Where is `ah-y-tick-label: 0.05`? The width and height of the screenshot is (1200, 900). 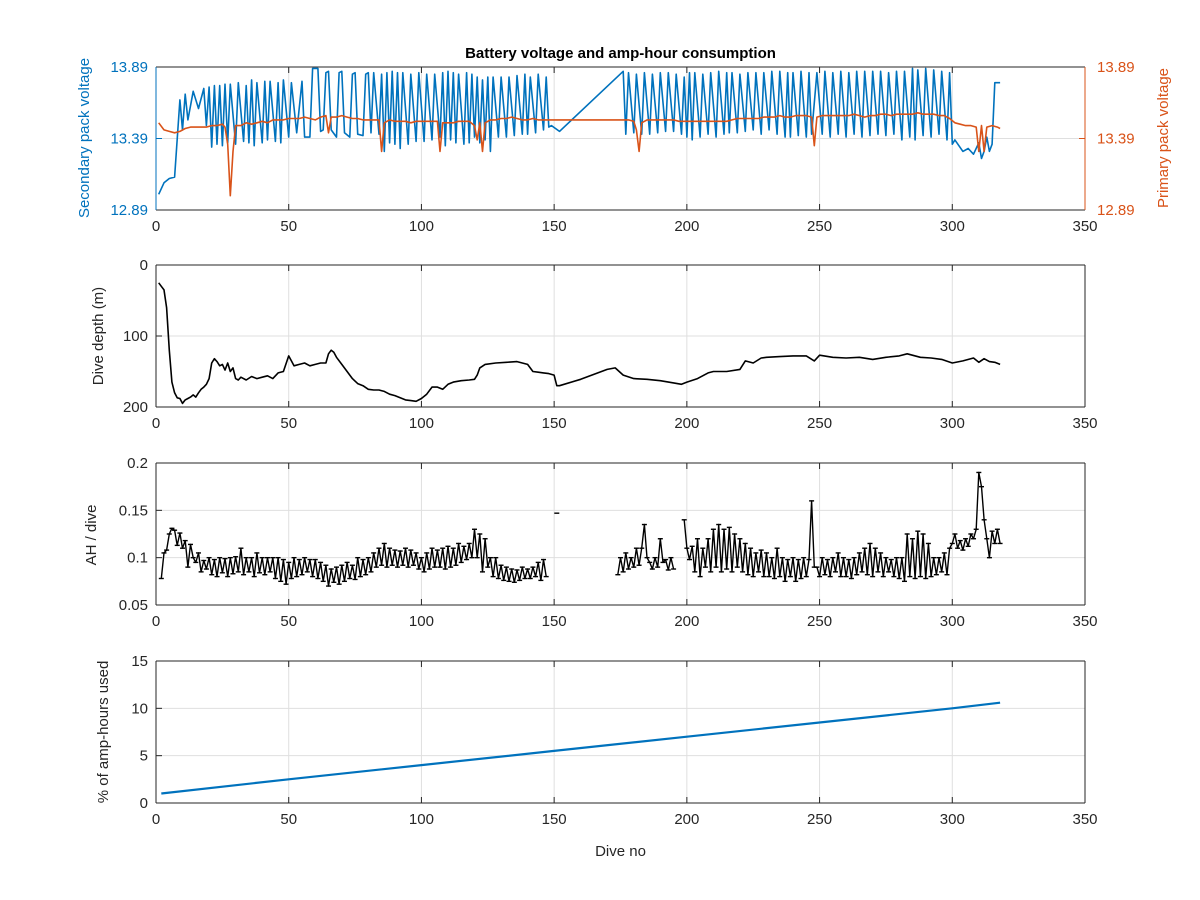 ah-y-tick-label: 0.05 is located at coordinates (133, 605).